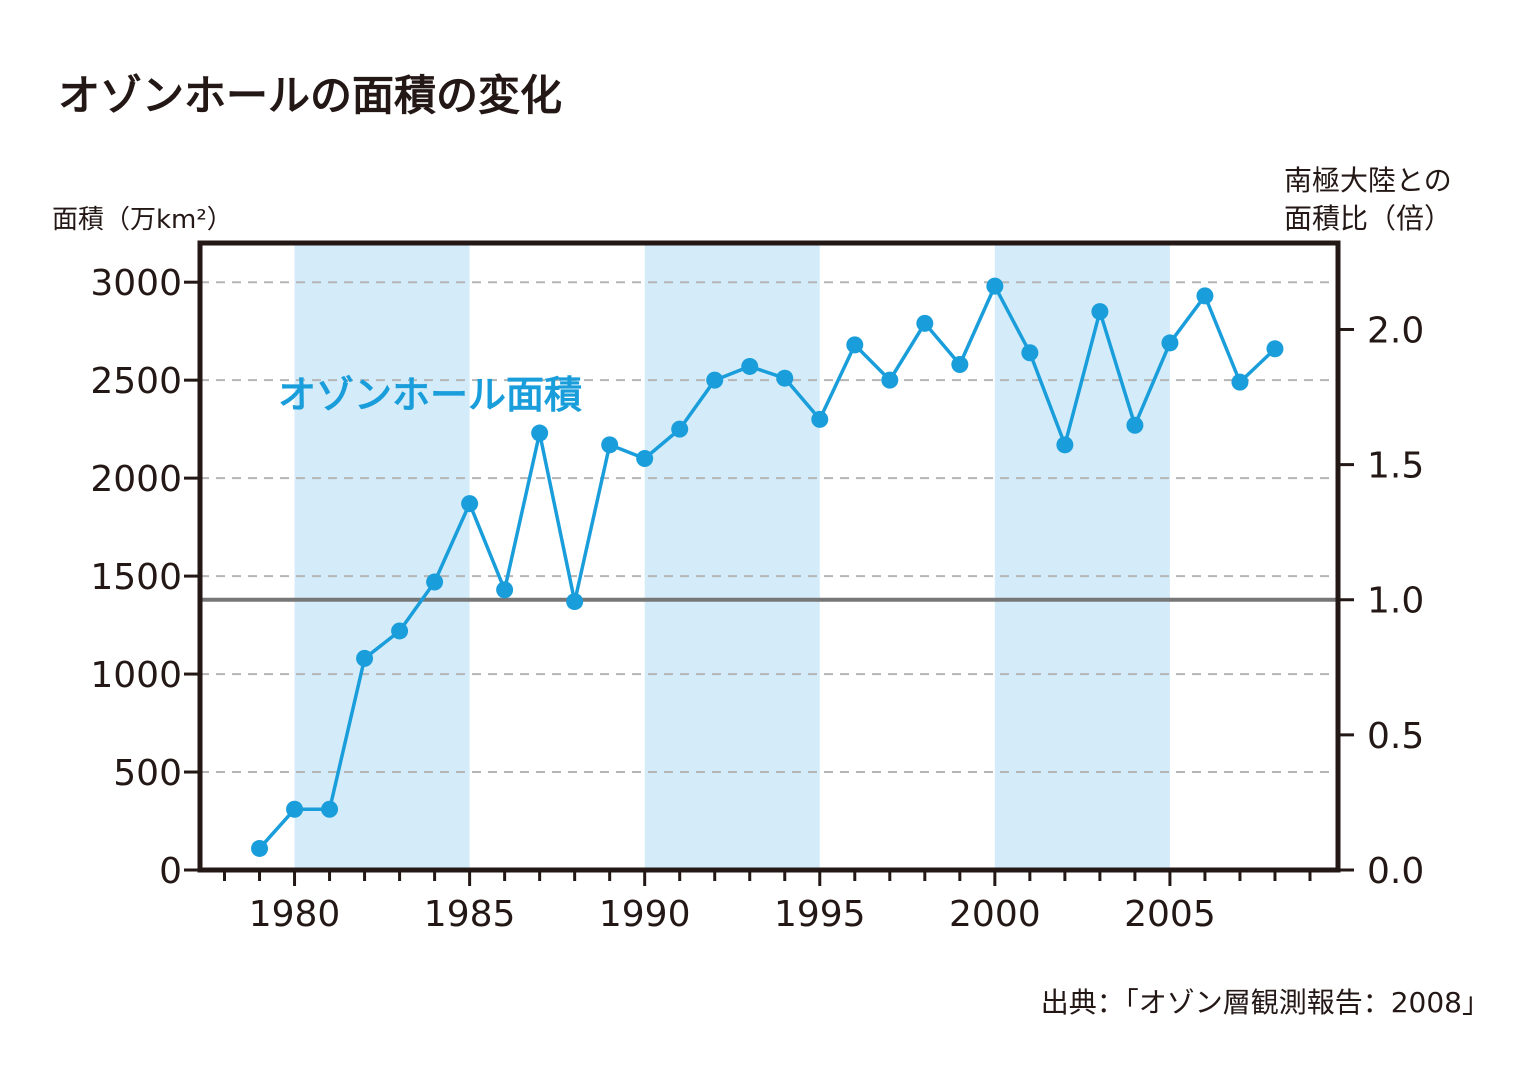  What do you see at coordinates (1265, 1002) in the screenshot?
I see `source-note: 出典：「オゾン層観測報告：2008」` at bounding box center [1265, 1002].